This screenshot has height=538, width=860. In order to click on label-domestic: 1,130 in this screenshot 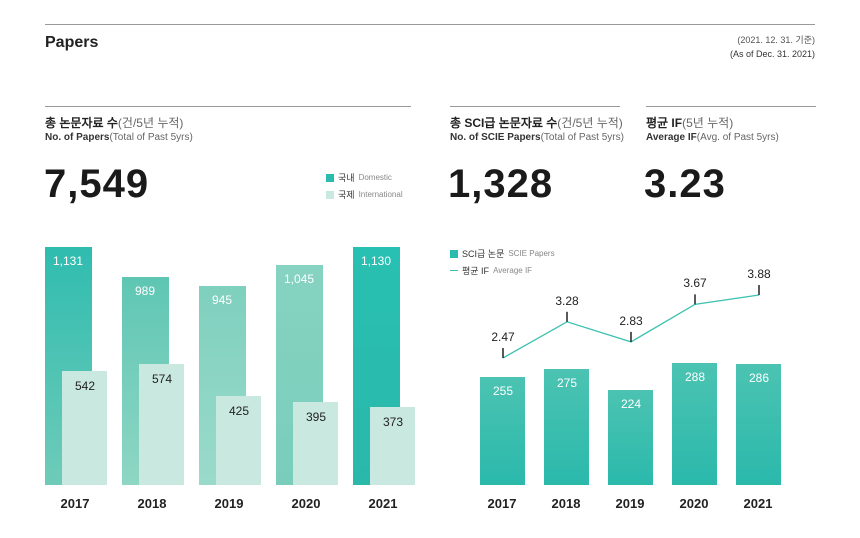, I will do `click(376, 261)`.